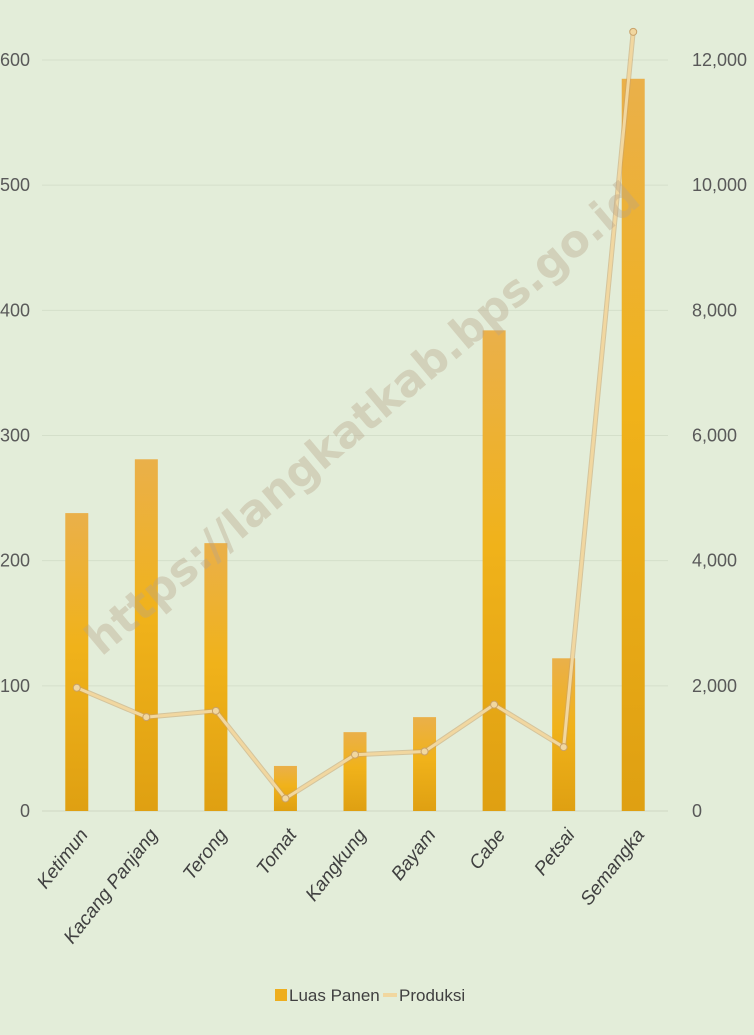 The width and height of the screenshot is (754, 1035). I want to click on right-y-axis: 0 2,000 4,000 6,000 8,000 10,000 12,000, so click(719, 435).